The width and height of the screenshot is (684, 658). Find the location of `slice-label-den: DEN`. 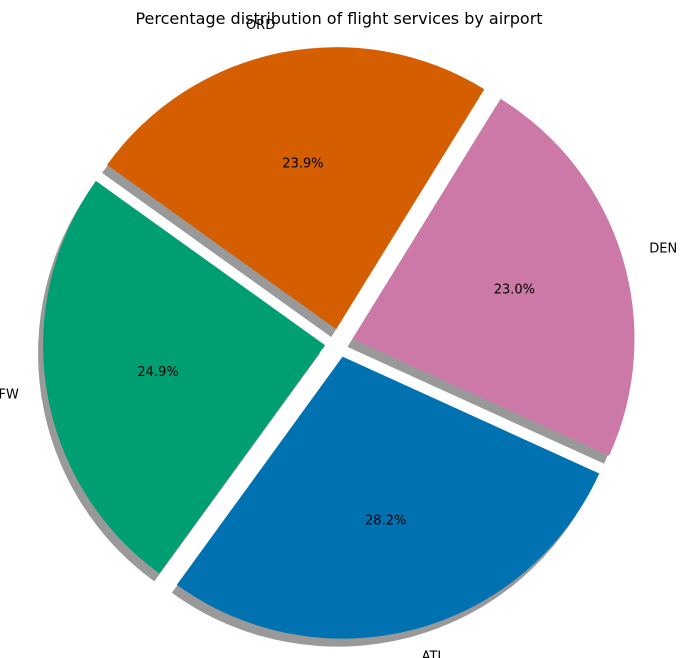

slice-label-den: DEN is located at coordinates (663, 249).